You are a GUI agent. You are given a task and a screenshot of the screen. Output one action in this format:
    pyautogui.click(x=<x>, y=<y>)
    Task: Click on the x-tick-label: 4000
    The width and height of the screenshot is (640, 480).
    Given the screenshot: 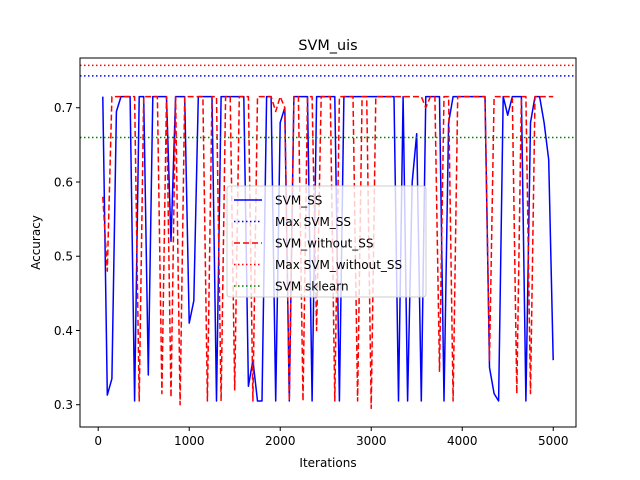 What is the action you would take?
    pyautogui.click(x=462, y=441)
    